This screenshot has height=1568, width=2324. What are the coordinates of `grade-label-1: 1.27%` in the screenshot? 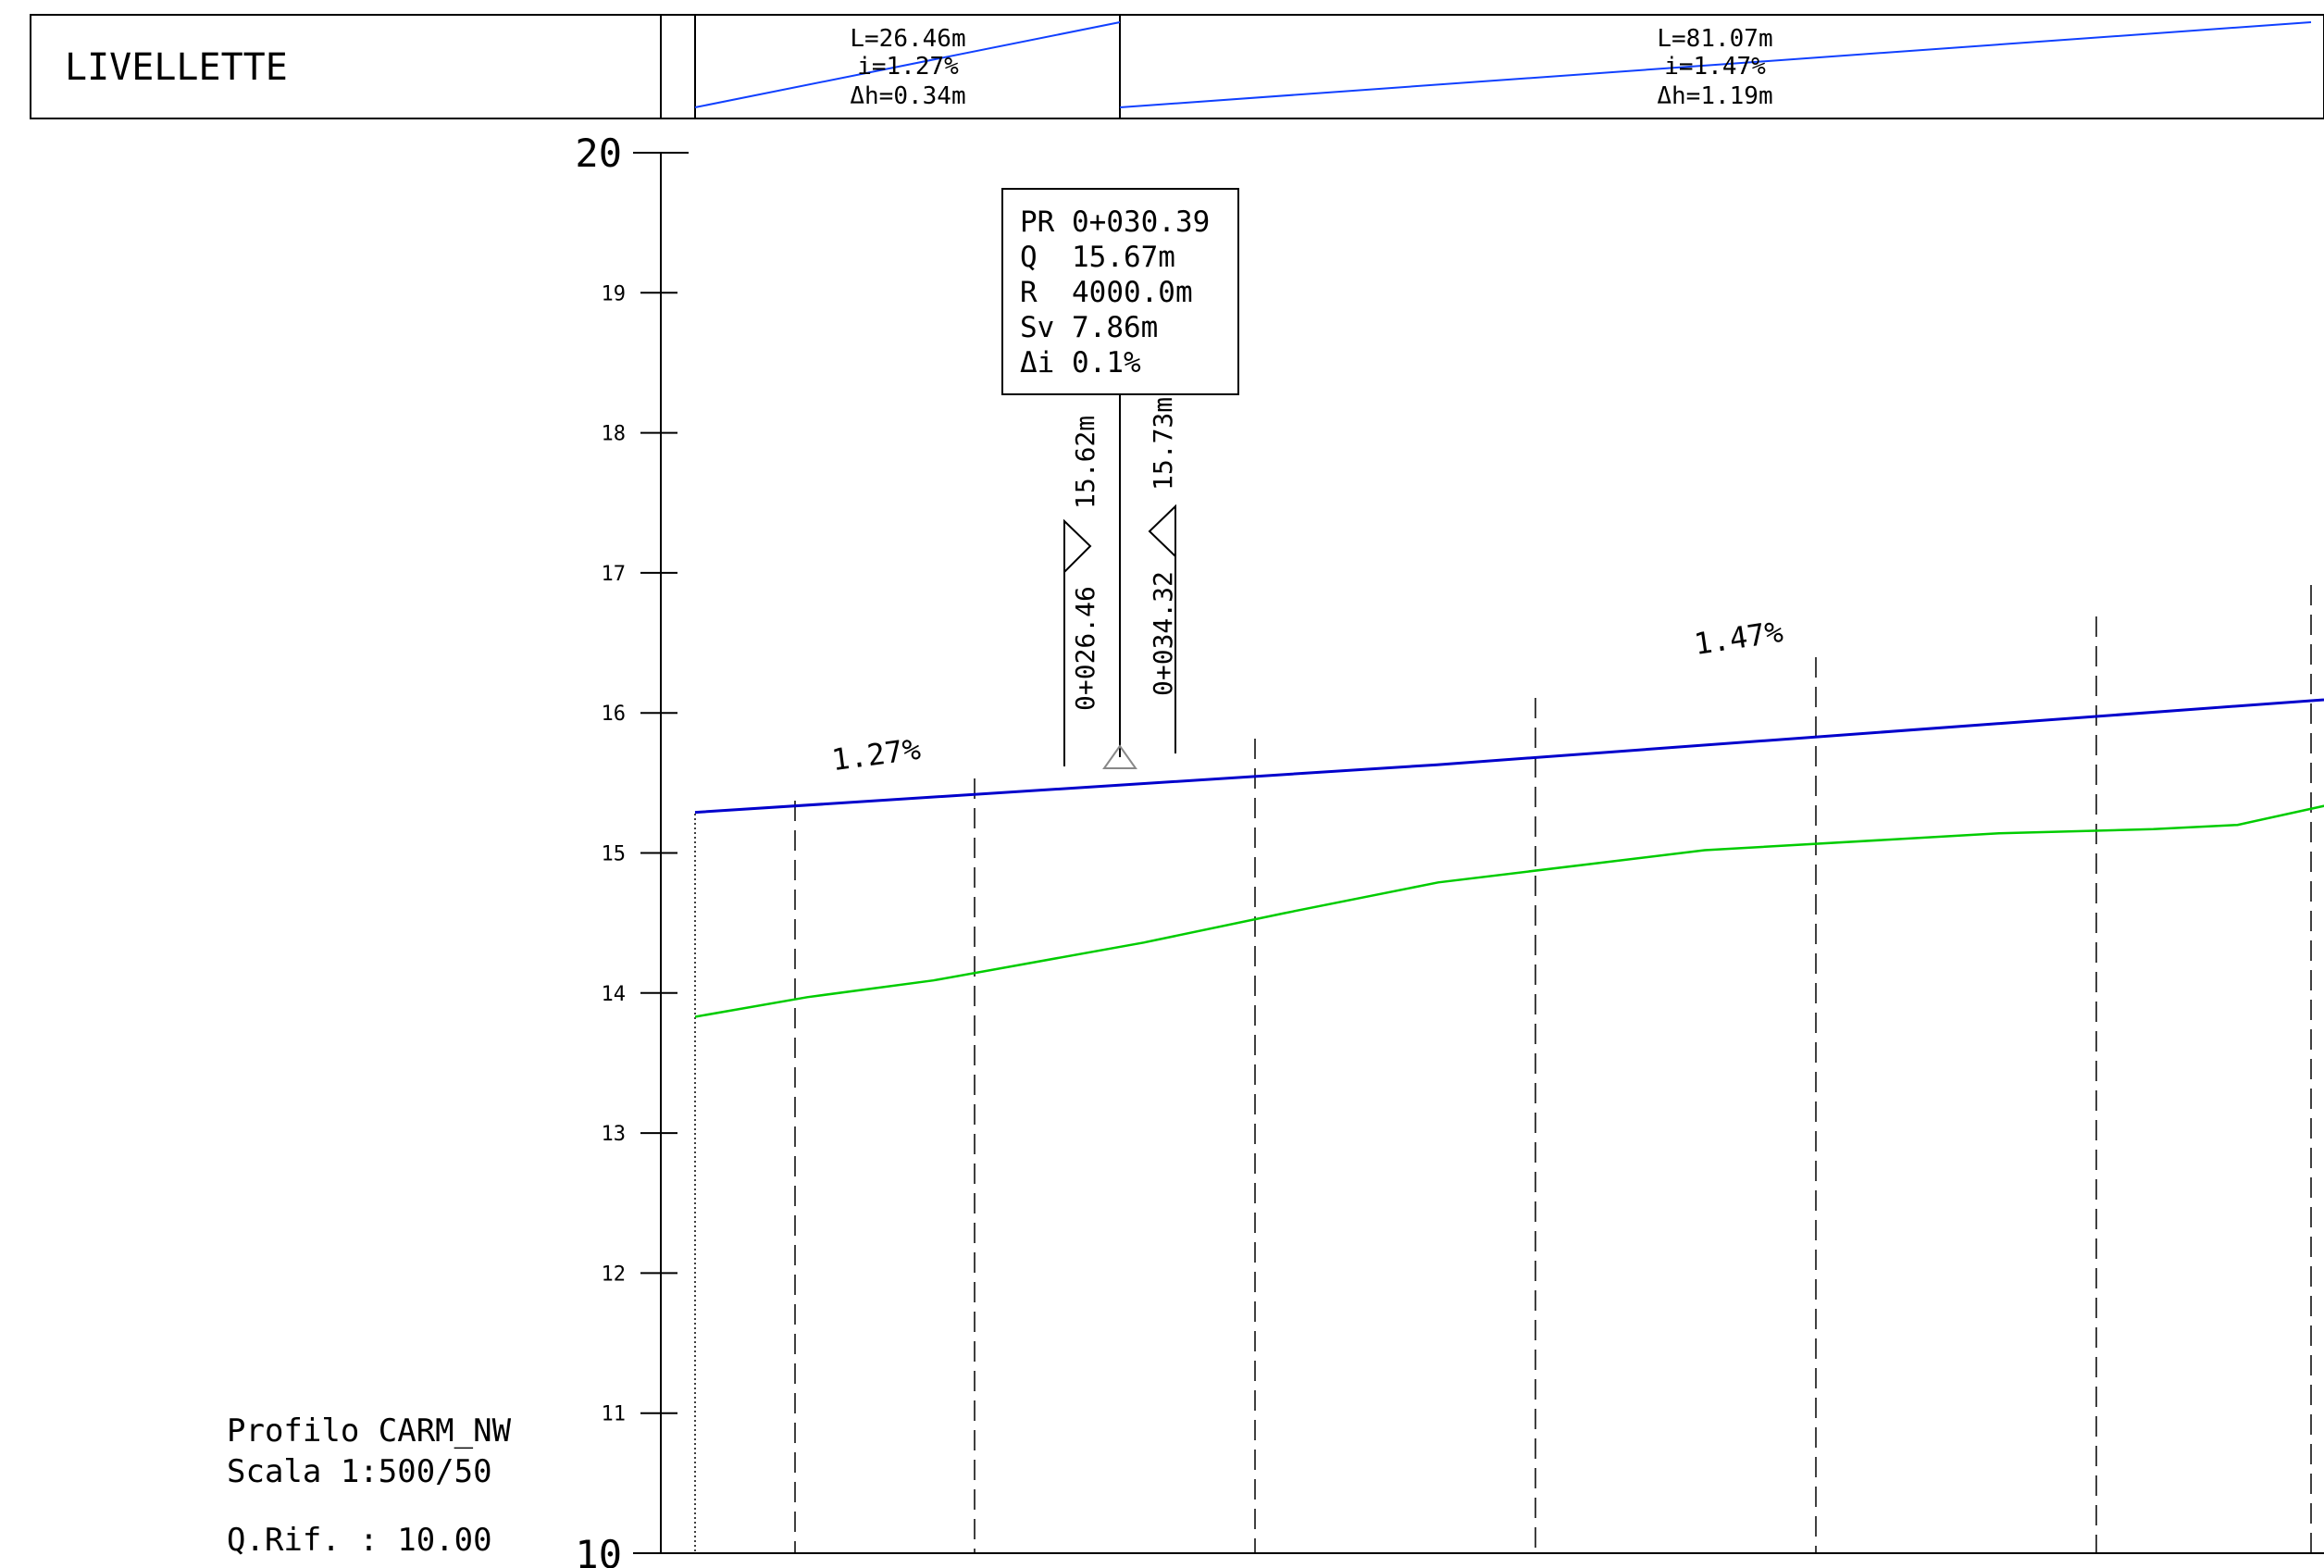 It's located at (875, 754).